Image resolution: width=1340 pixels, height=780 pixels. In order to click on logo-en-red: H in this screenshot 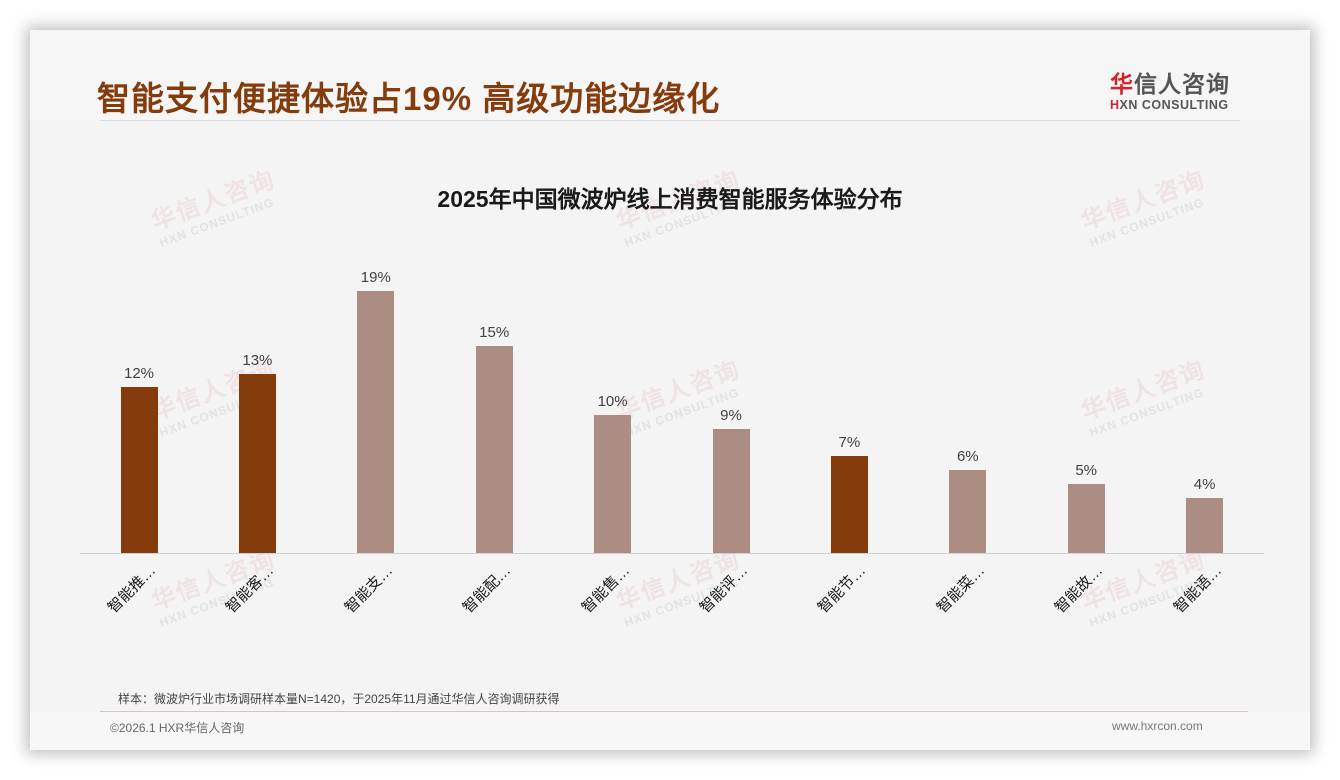, I will do `click(1115, 105)`.